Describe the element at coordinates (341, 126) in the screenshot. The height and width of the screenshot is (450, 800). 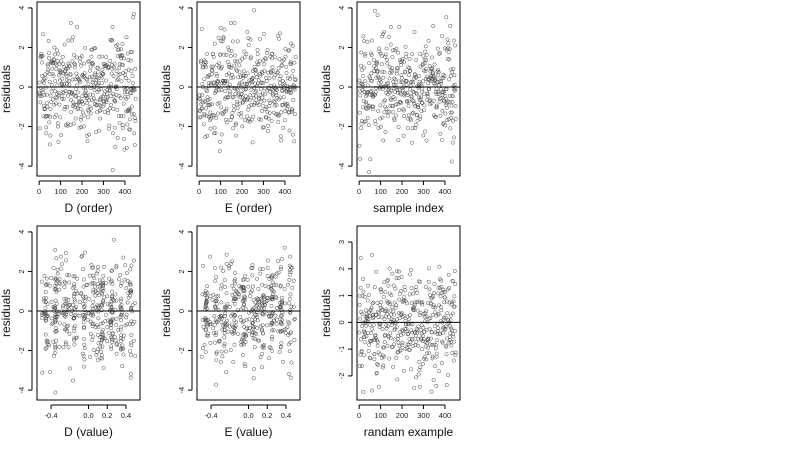
I see `y-tick-label: -2` at that location.